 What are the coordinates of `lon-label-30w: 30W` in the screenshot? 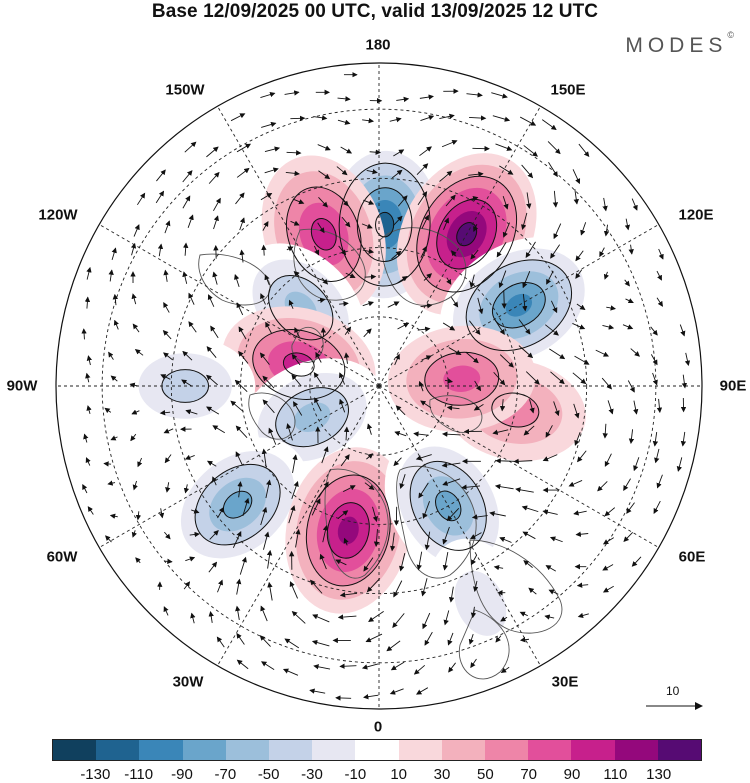 It's located at (188, 682).